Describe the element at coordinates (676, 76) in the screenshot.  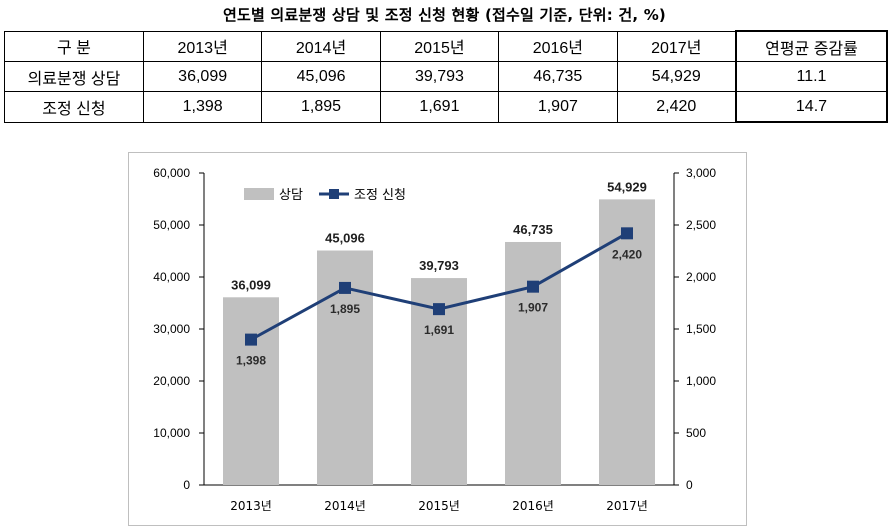
I see `table-cell: 54,929` at that location.